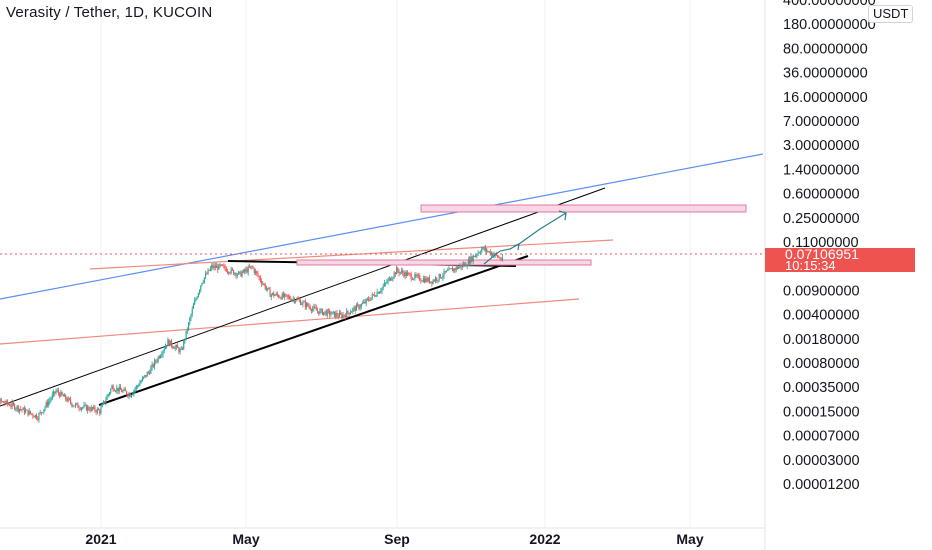  I want to click on lower-red-line, so click(290, 321).